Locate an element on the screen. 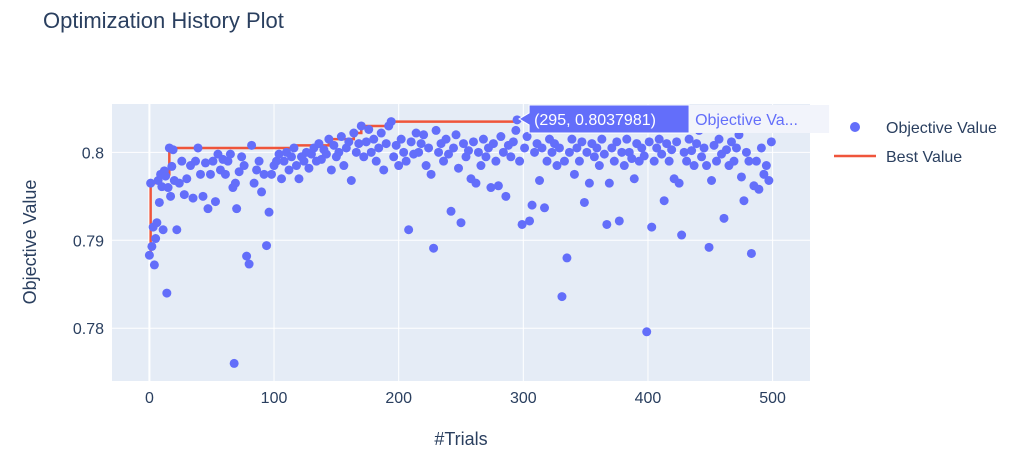 The width and height of the screenshot is (1036, 464). legend-item-objective: Objective Value is located at coordinates (923, 128).